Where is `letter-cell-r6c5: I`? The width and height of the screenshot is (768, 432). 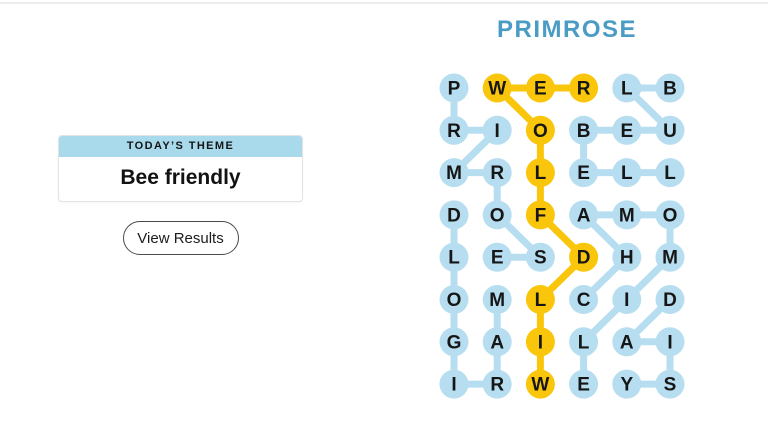
letter-cell-r6c5: I is located at coordinates (670, 342).